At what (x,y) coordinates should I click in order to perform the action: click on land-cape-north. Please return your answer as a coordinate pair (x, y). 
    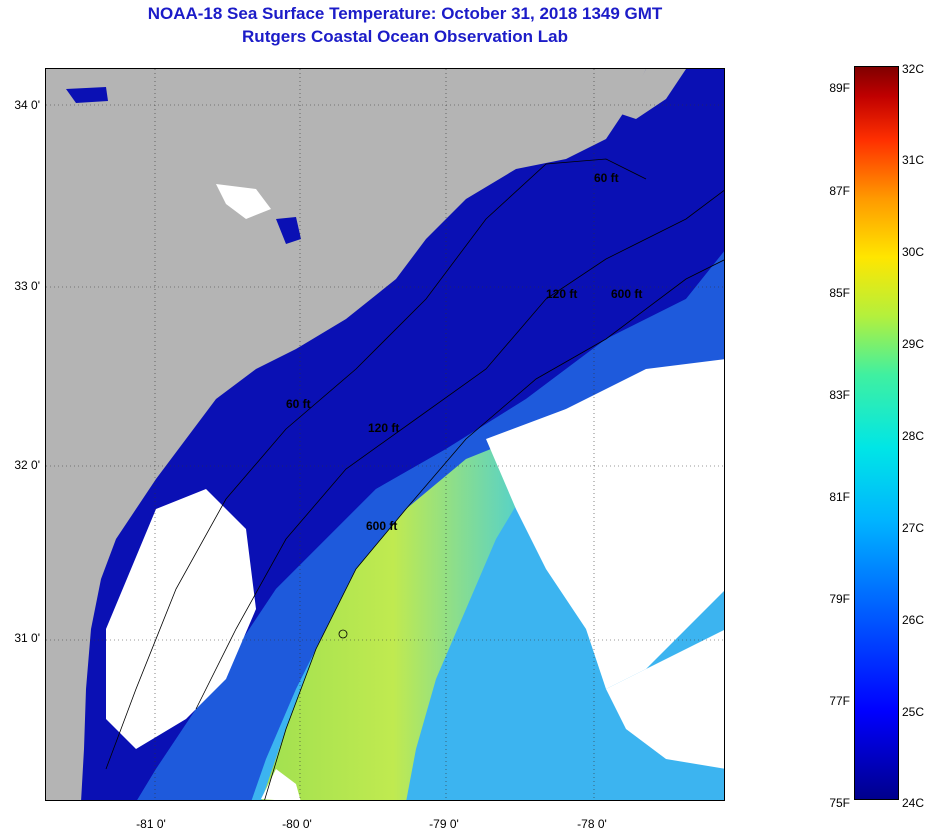
    Looking at the image, I should click on (653, 94).